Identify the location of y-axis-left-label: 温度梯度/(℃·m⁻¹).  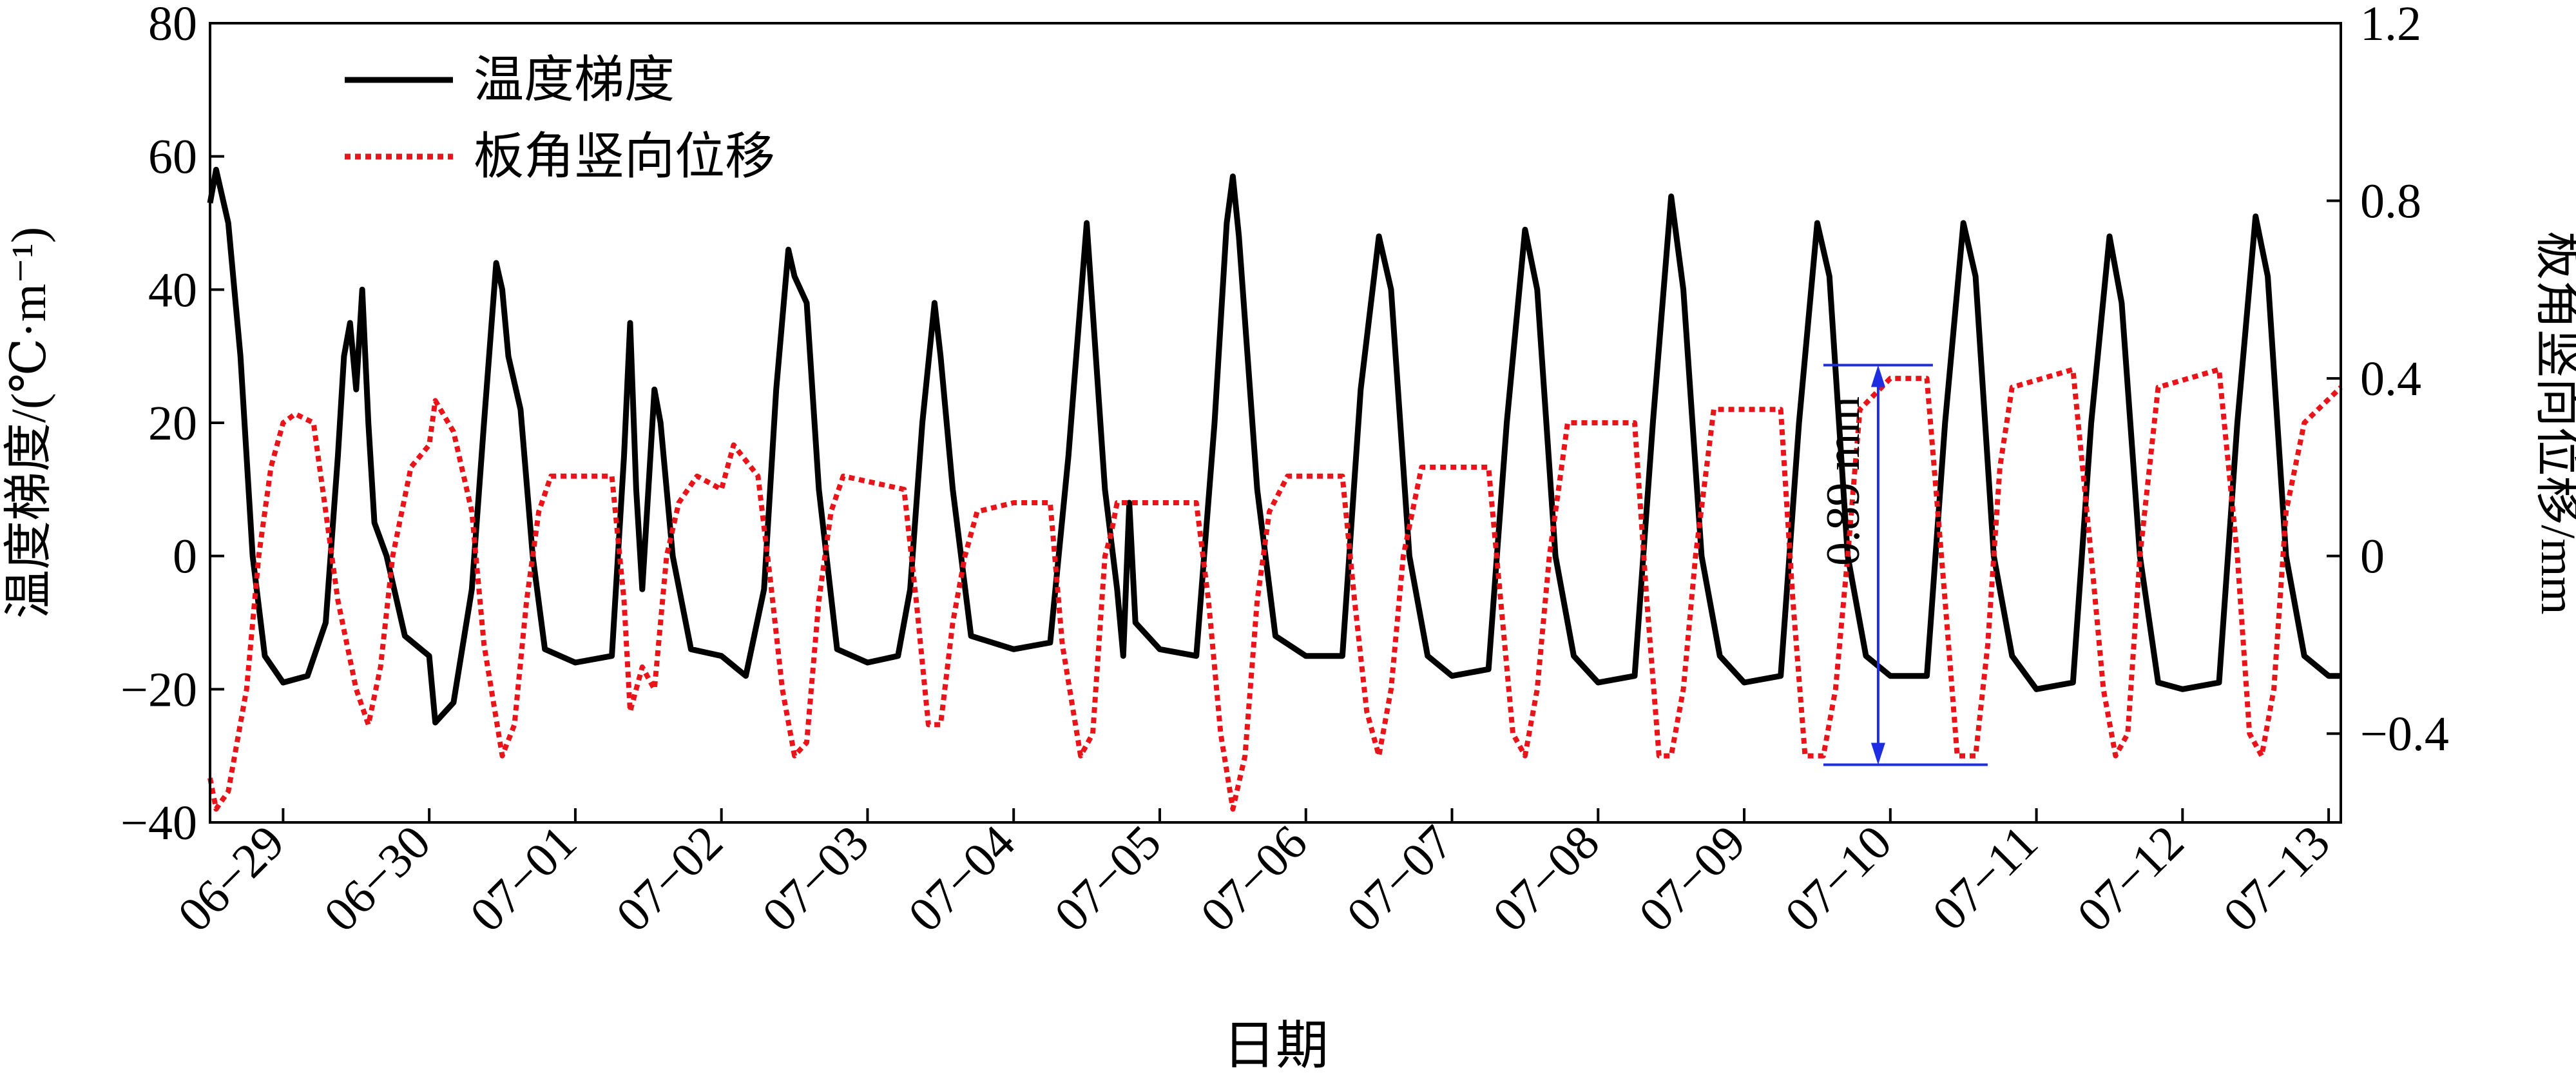
(29, 423).